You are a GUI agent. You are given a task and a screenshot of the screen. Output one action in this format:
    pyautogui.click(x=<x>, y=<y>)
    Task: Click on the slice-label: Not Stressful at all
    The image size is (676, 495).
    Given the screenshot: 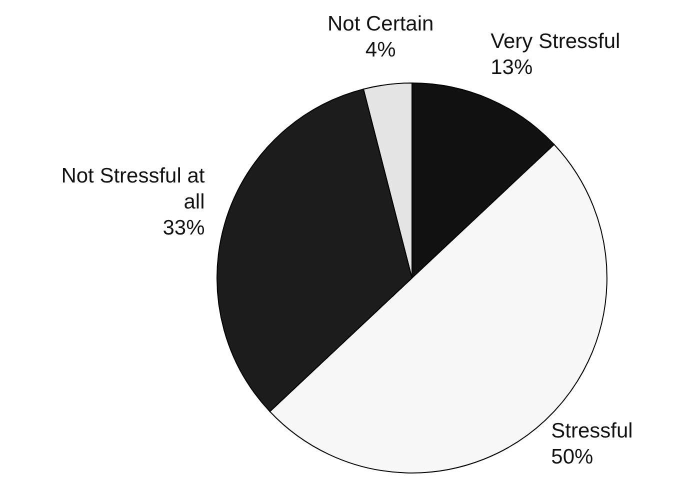 What is the action you would take?
    pyautogui.click(x=133, y=189)
    